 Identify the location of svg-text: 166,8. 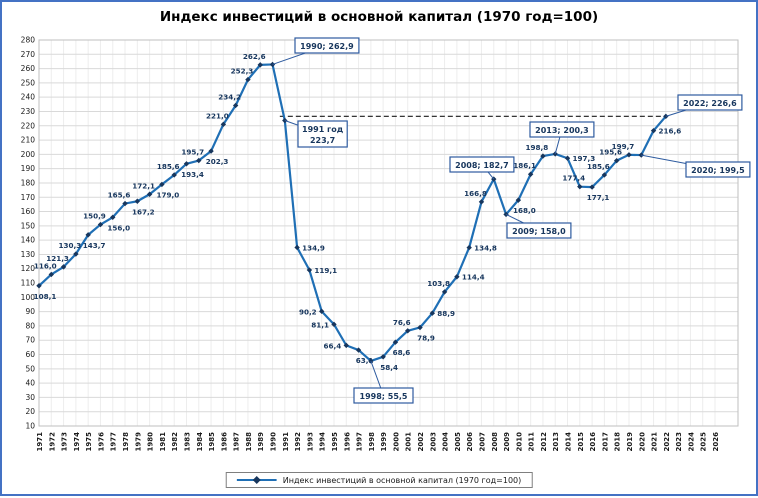
(475, 193).